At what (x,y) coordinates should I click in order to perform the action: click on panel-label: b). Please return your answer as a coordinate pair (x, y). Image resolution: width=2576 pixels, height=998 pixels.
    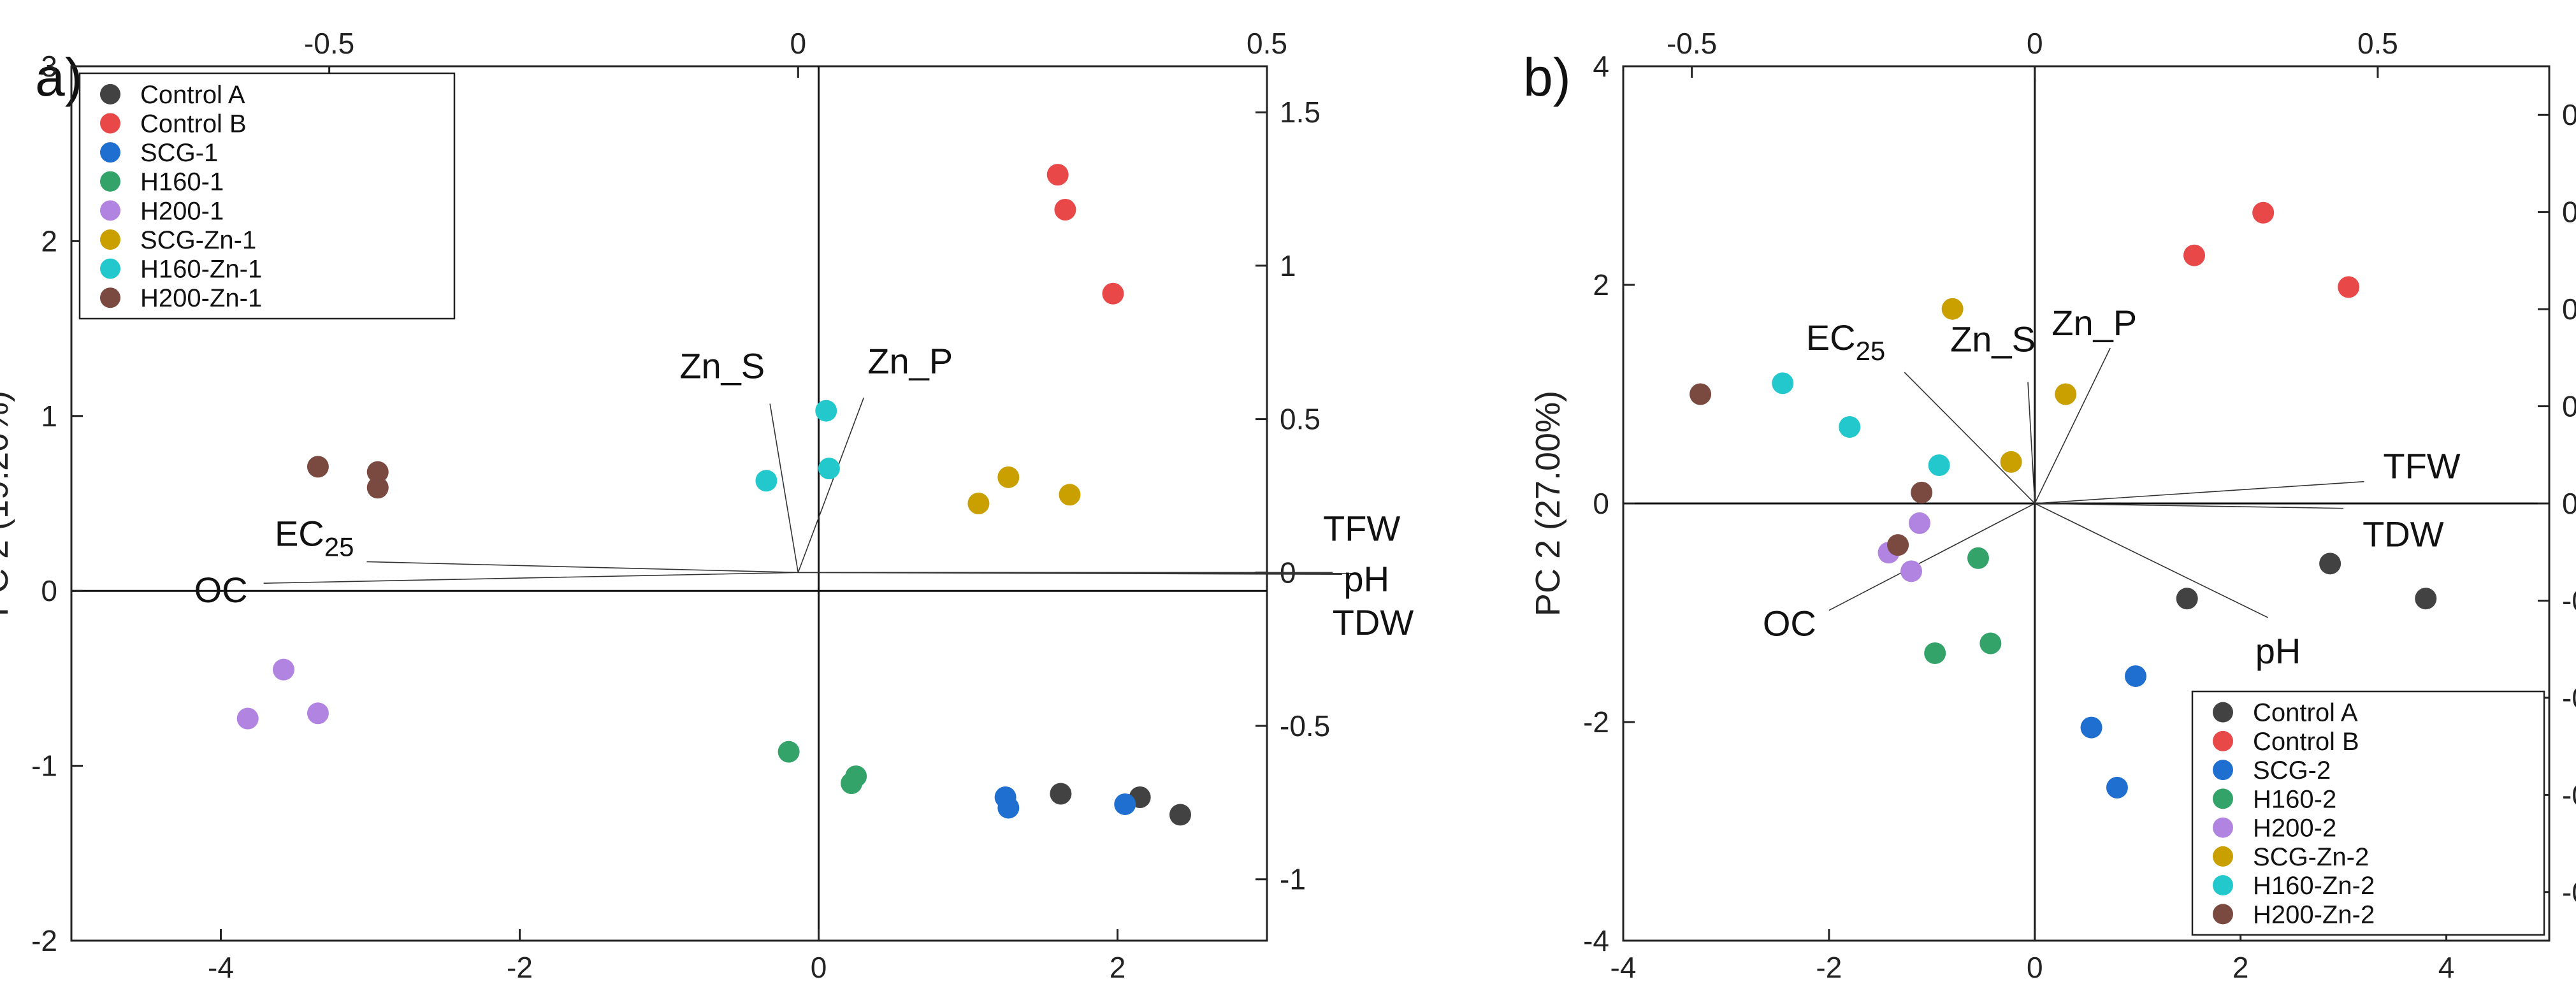
    Looking at the image, I should click on (1547, 77).